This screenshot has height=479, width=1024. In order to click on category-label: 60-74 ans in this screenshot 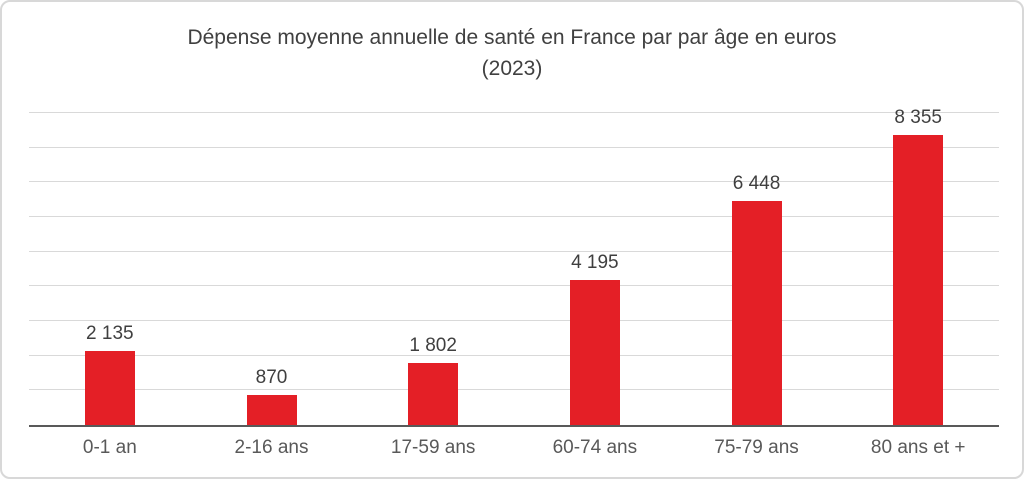, I will do `click(595, 447)`.